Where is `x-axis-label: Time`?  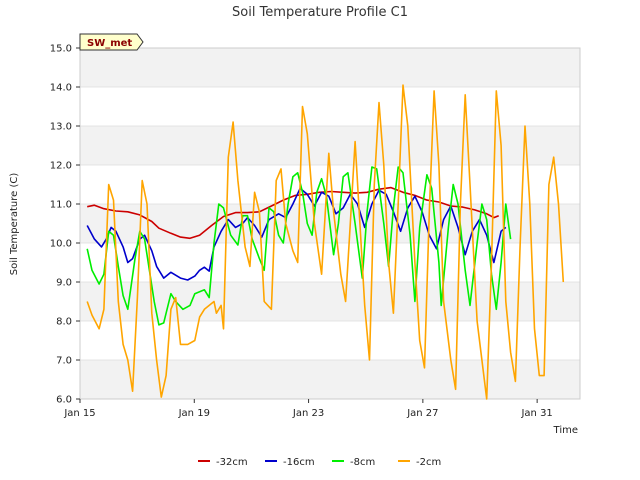
x-axis-label: Time is located at coordinates (565, 430).